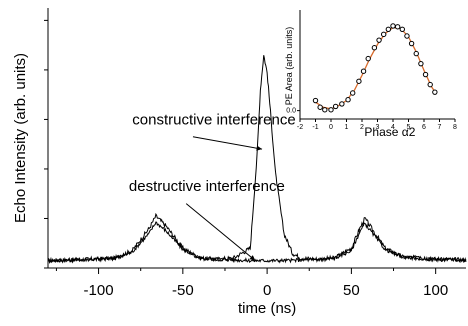 Image resolution: width=468 pixels, height=326 pixels. What do you see at coordinates (259, 148) in the screenshot?
I see `constructive-arrow-head` at bounding box center [259, 148].